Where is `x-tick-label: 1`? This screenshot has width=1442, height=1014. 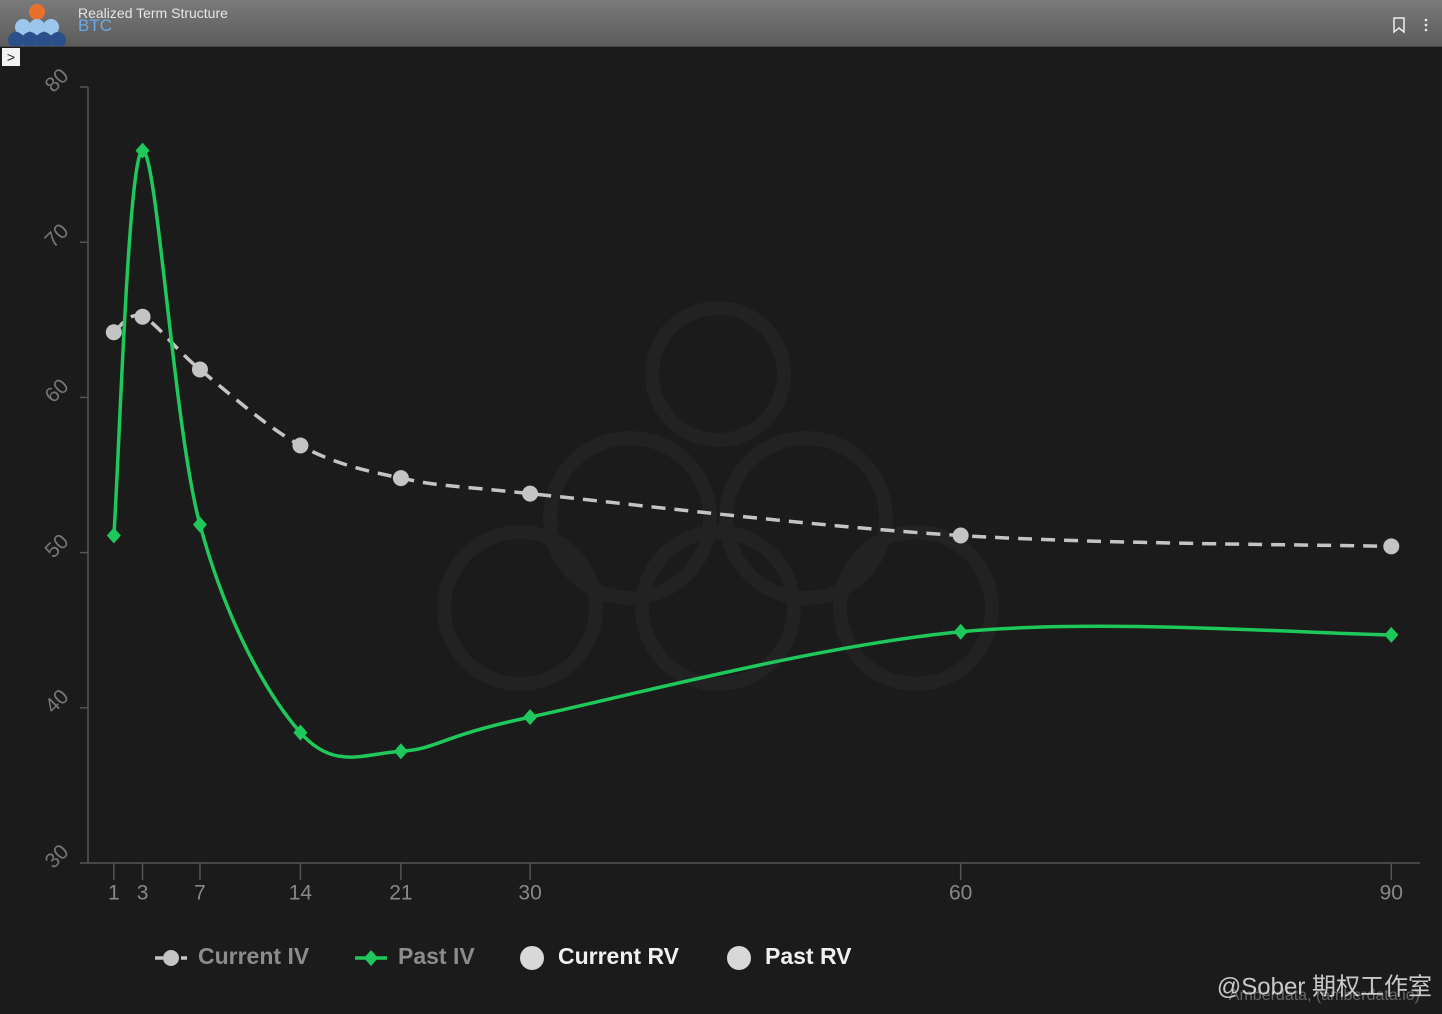
x-tick-label: 1 is located at coordinates (114, 893).